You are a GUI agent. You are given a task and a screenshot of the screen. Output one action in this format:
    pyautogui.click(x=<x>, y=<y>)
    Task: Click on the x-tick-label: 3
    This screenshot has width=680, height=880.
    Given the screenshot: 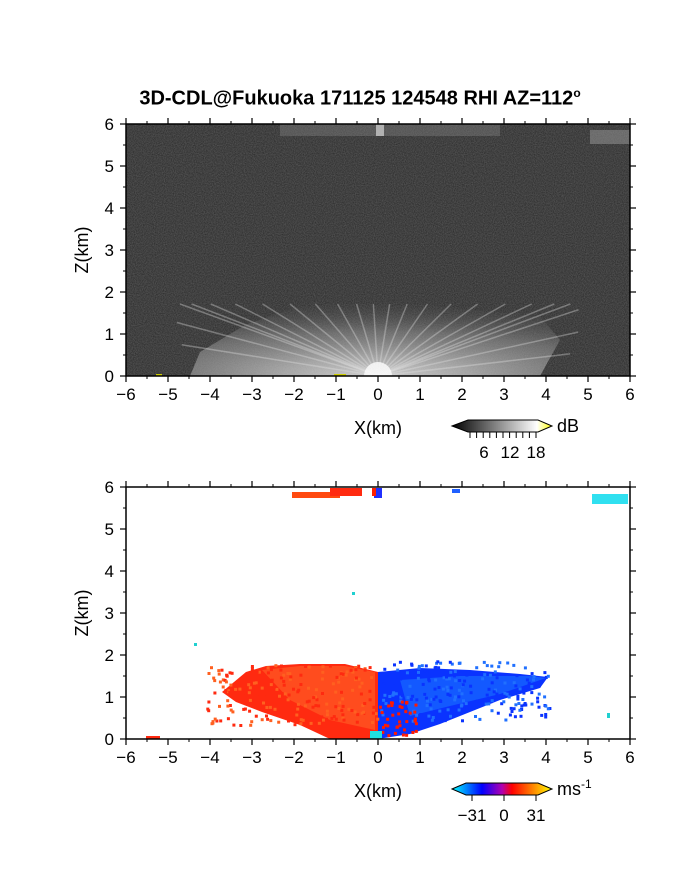 What is the action you would take?
    pyautogui.click(x=503, y=757)
    